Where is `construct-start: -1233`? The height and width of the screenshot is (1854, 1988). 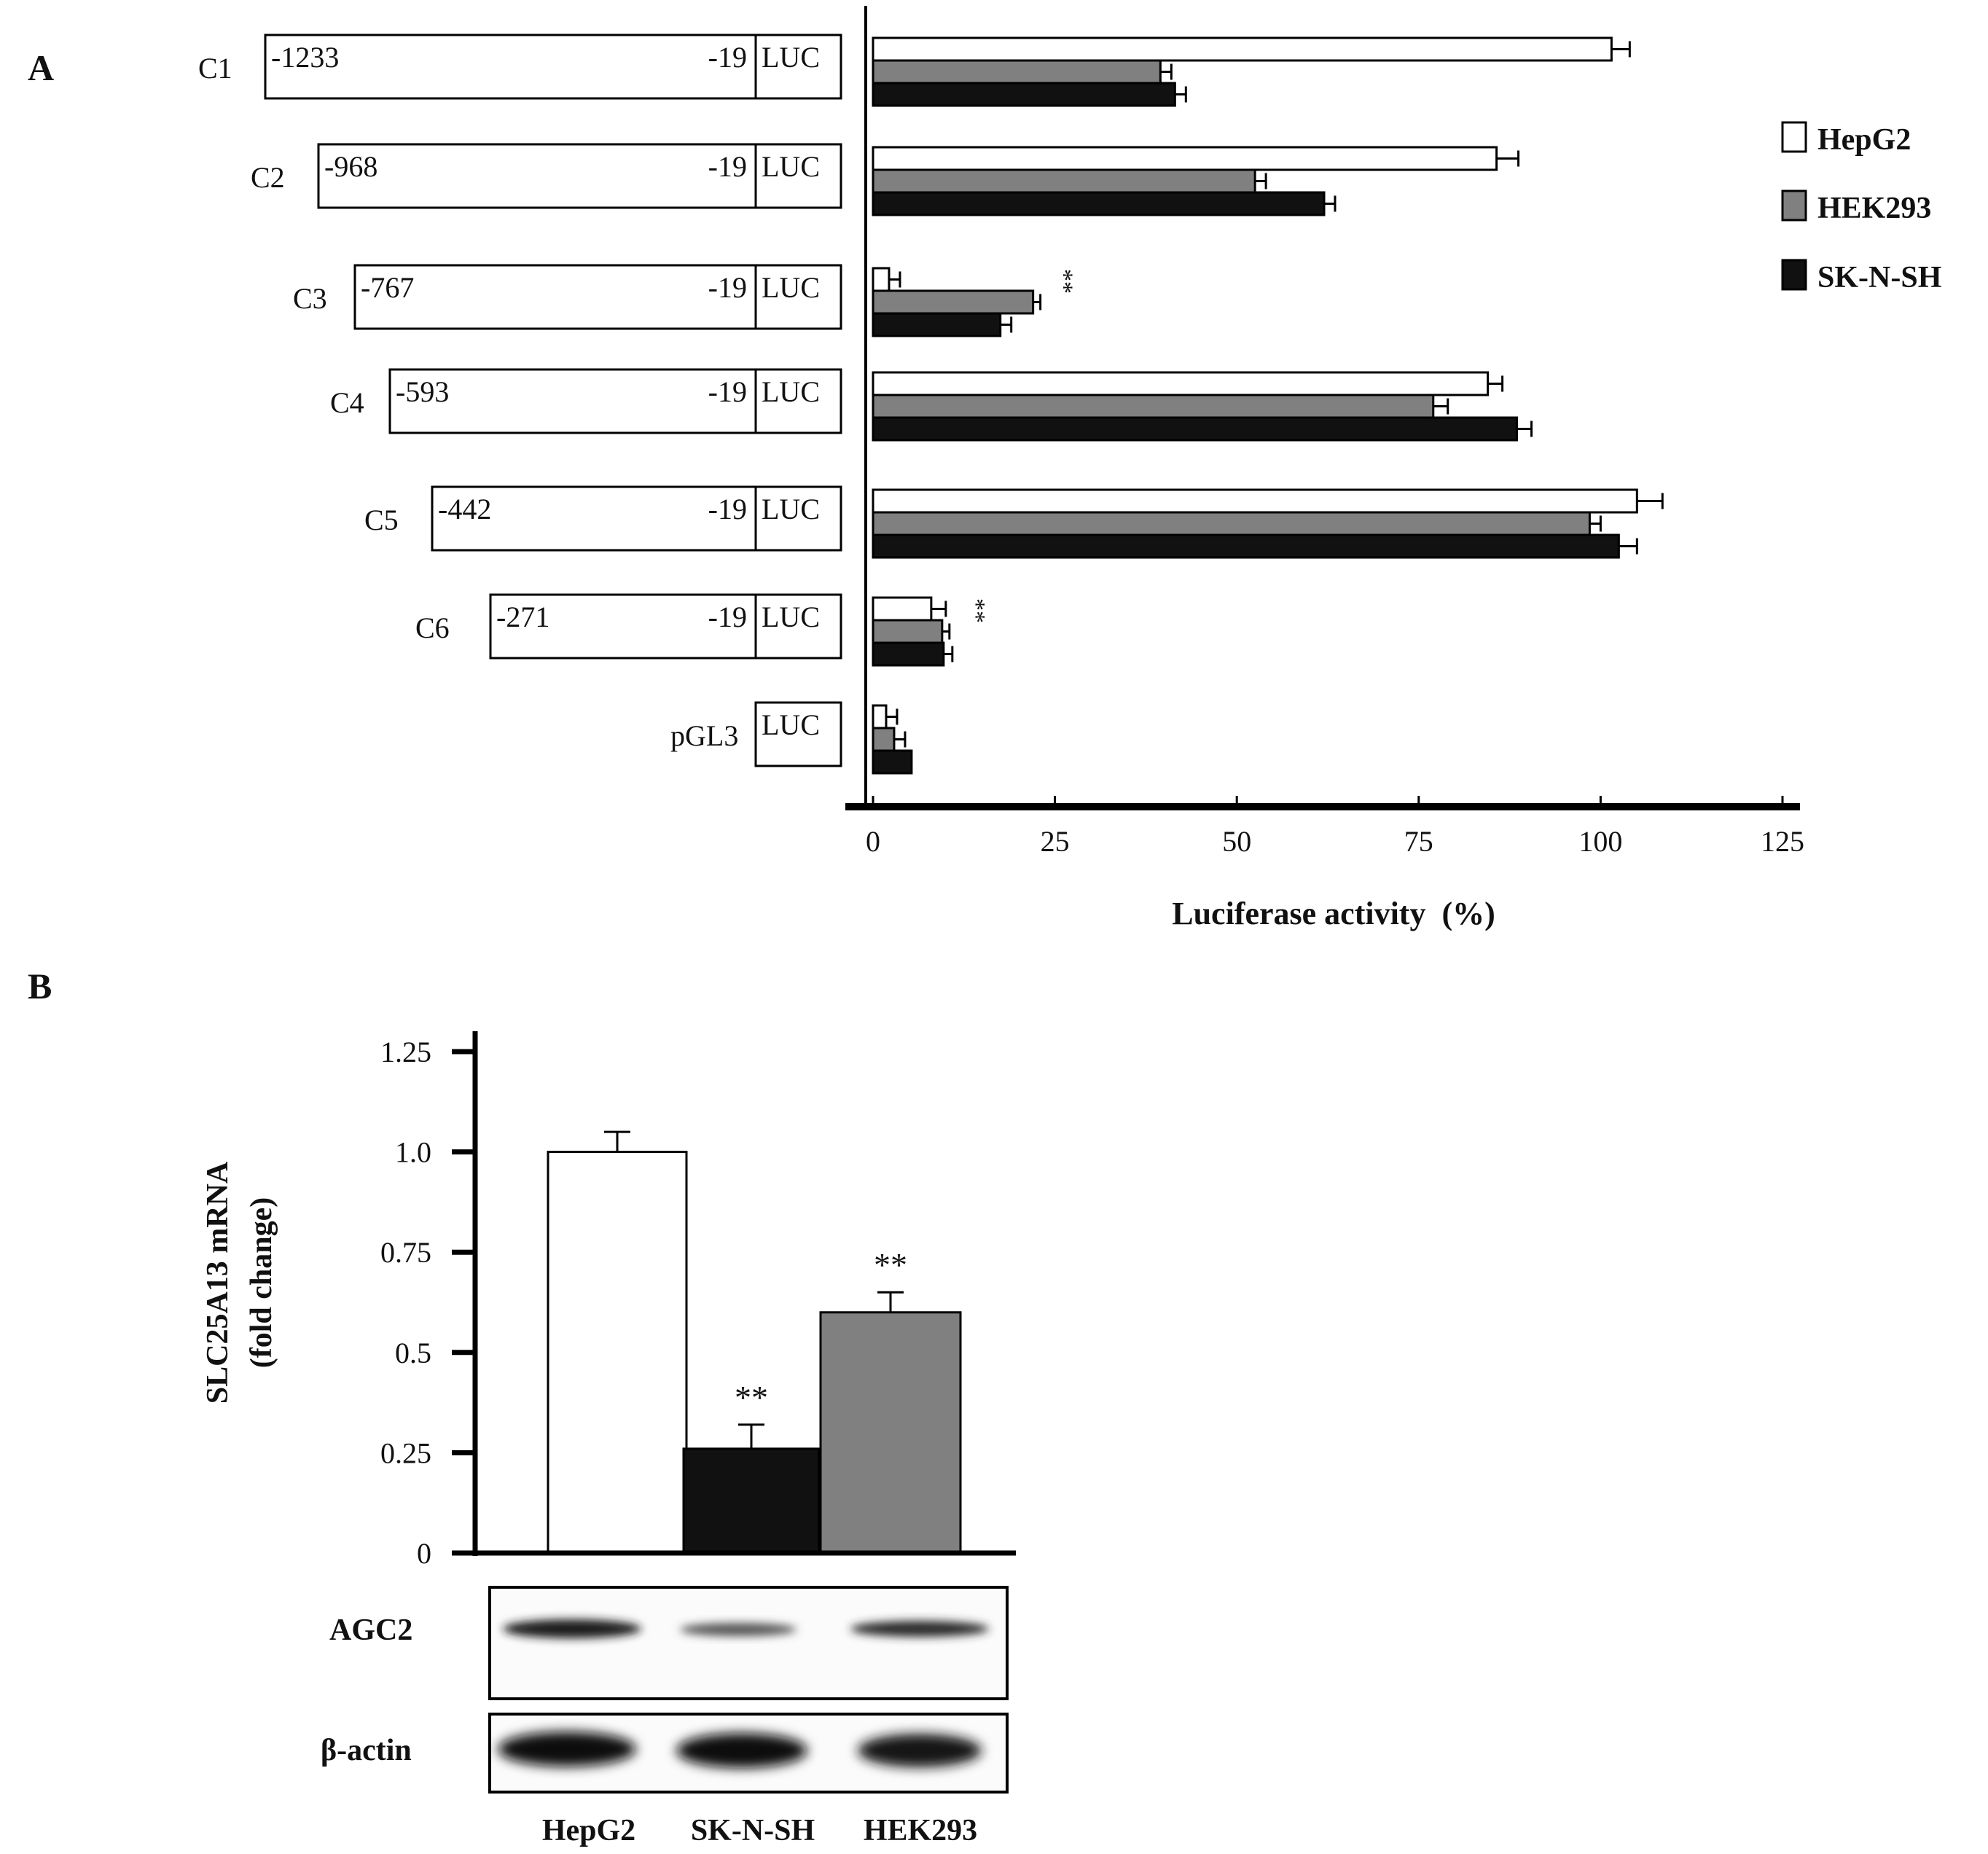
construct-start: -1233 is located at coordinates (305, 57).